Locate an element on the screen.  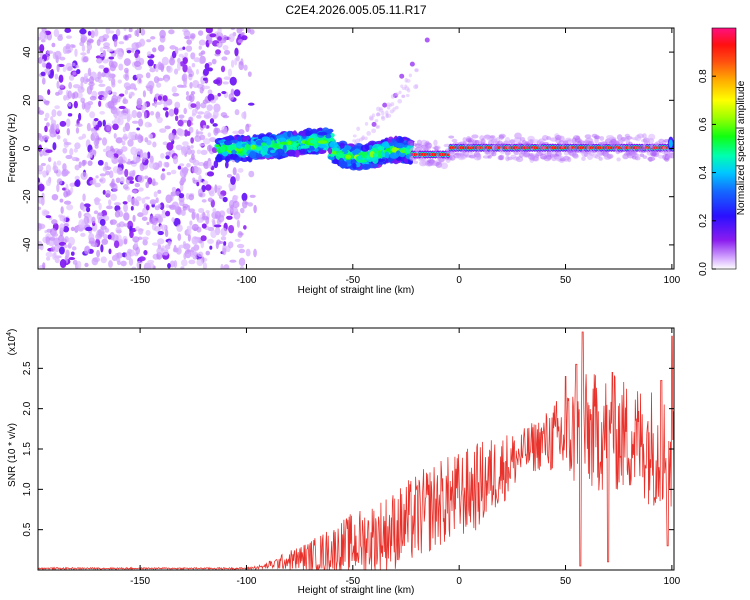
snr-x-tick-label: -50 is located at coordinates (353, 581).